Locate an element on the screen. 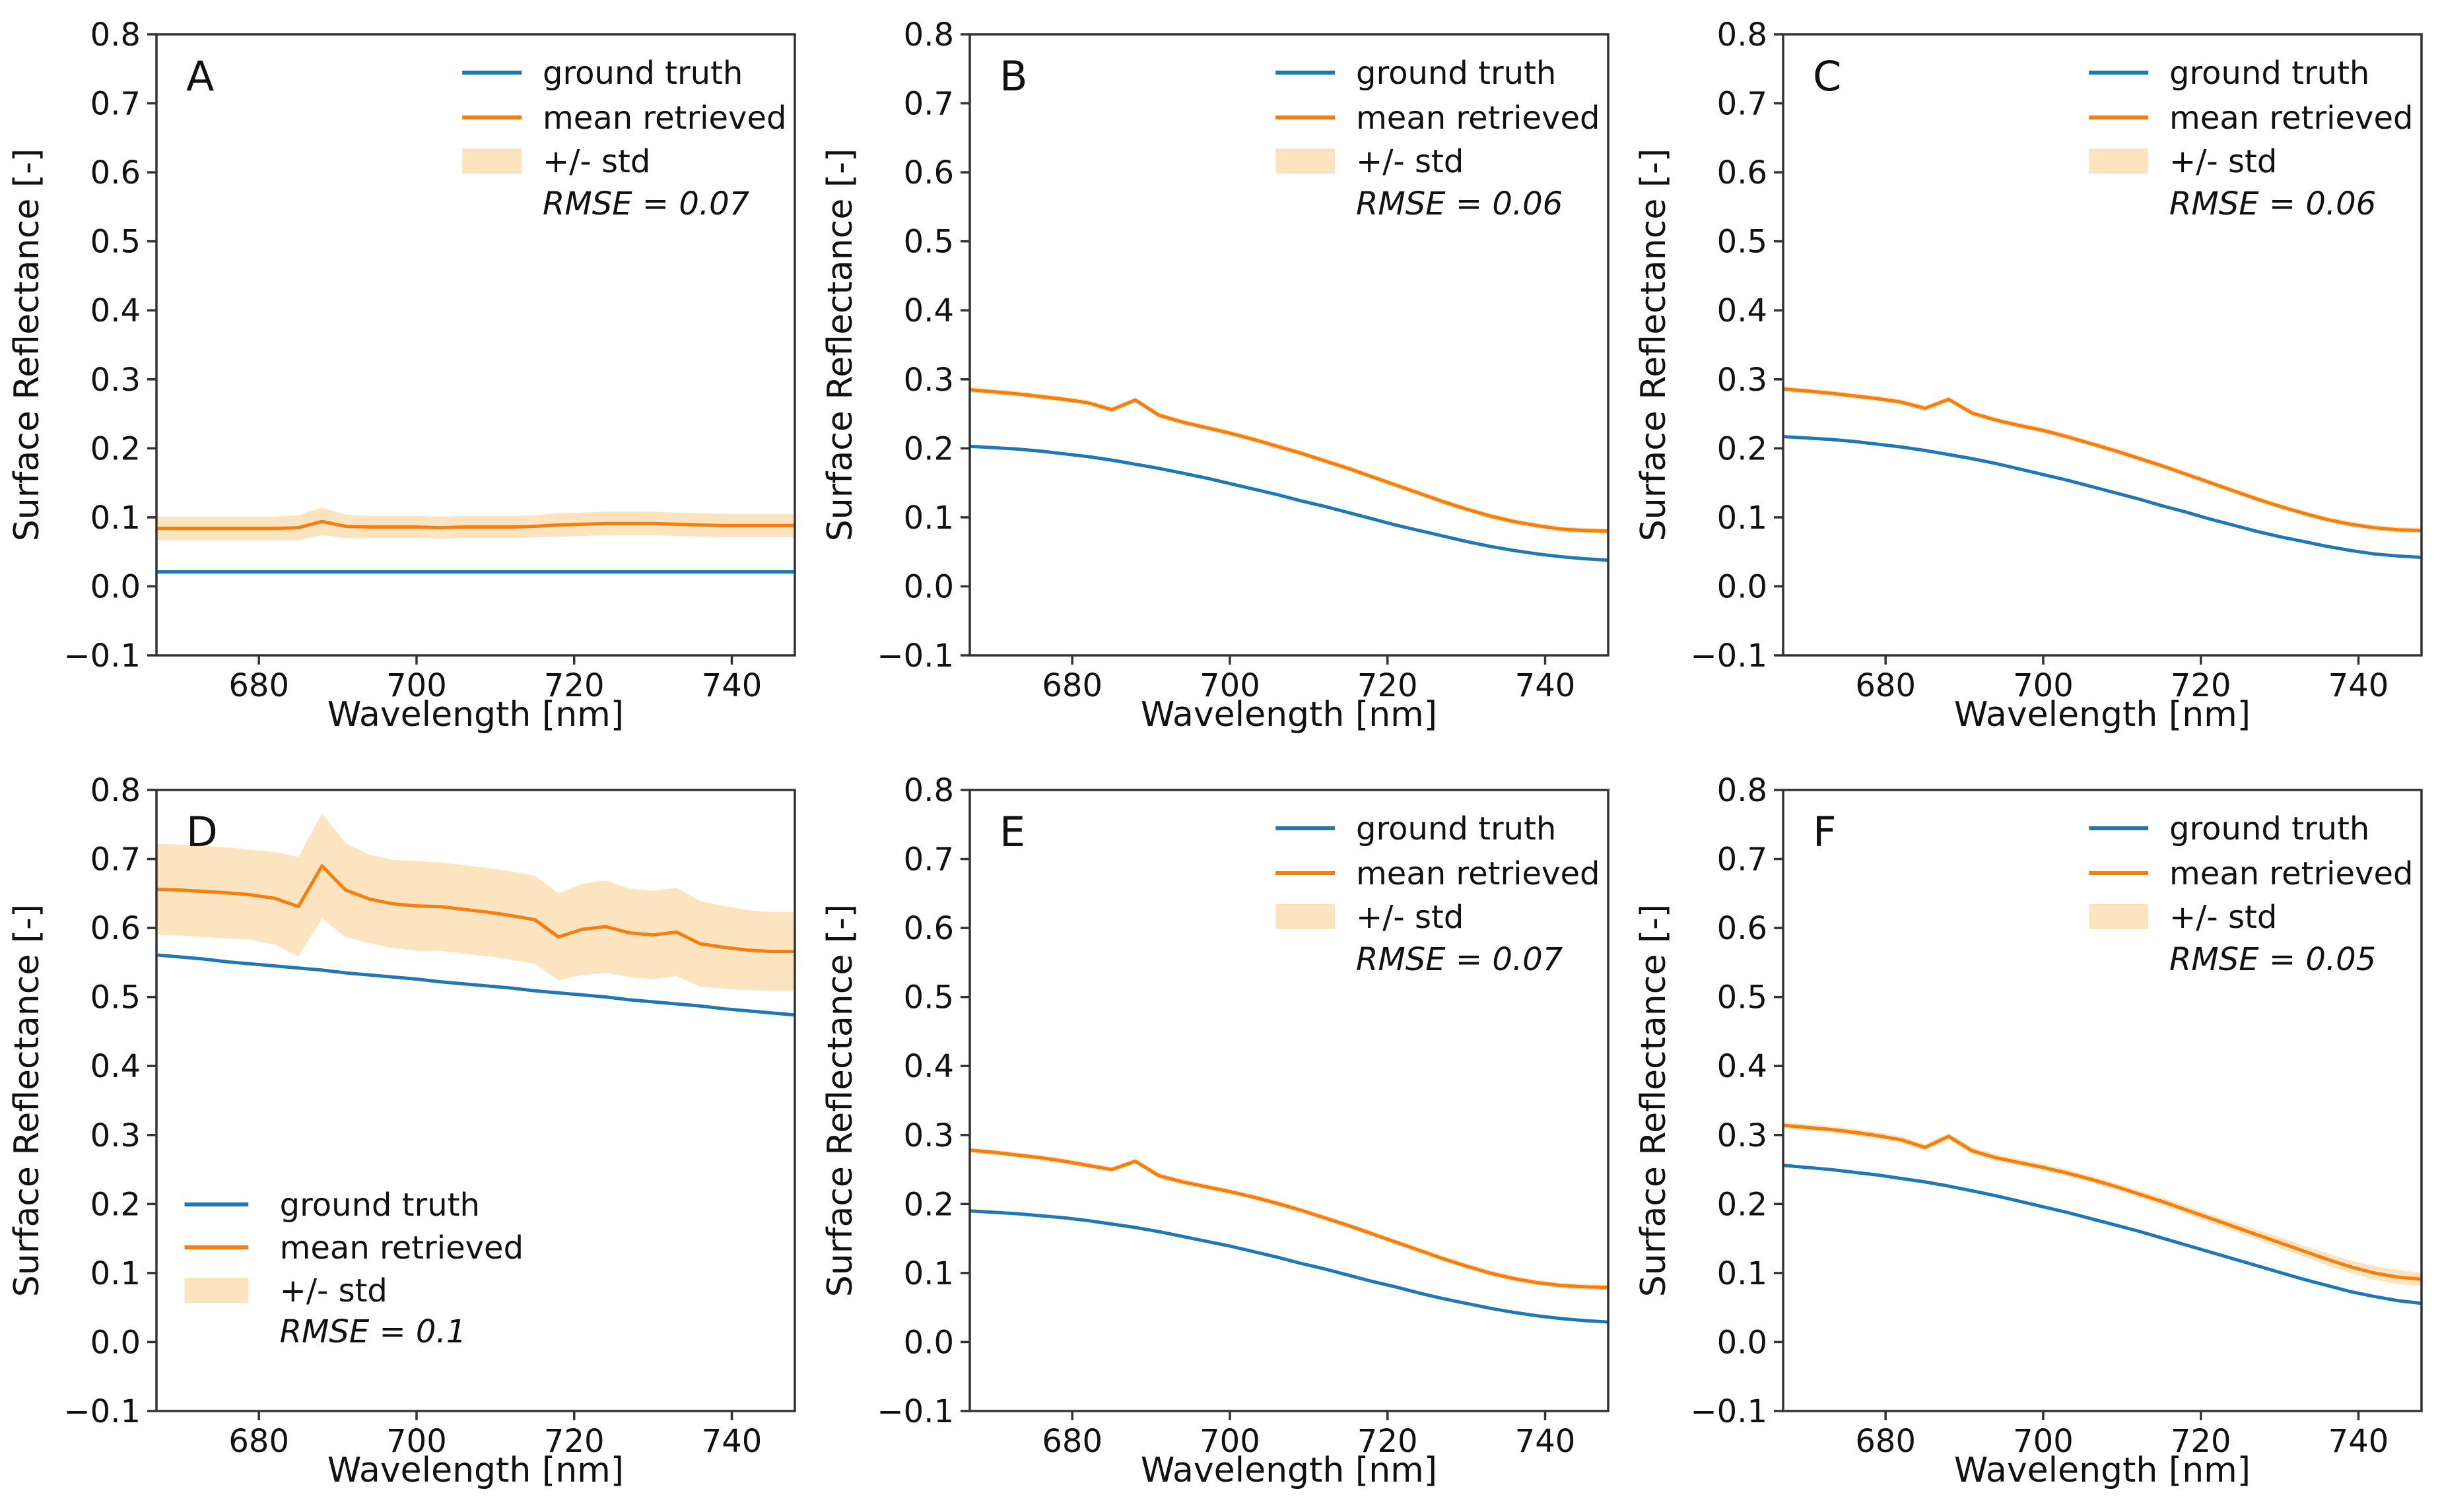 The image size is (2440, 1512). std-band is located at coordinates (2102, 460).